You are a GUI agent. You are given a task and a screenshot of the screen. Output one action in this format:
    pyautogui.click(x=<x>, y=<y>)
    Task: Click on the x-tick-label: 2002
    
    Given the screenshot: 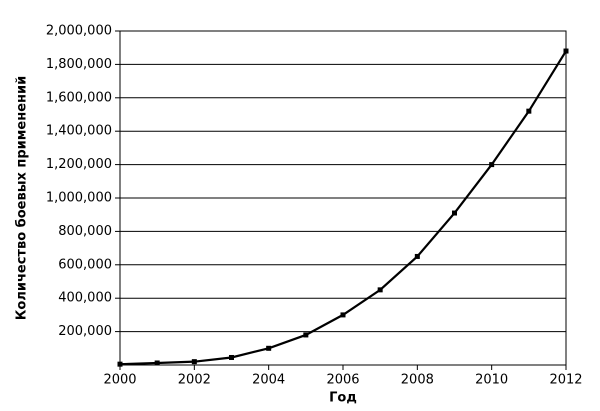 What is the action you would take?
    pyautogui.click(x=194, y=380)
    